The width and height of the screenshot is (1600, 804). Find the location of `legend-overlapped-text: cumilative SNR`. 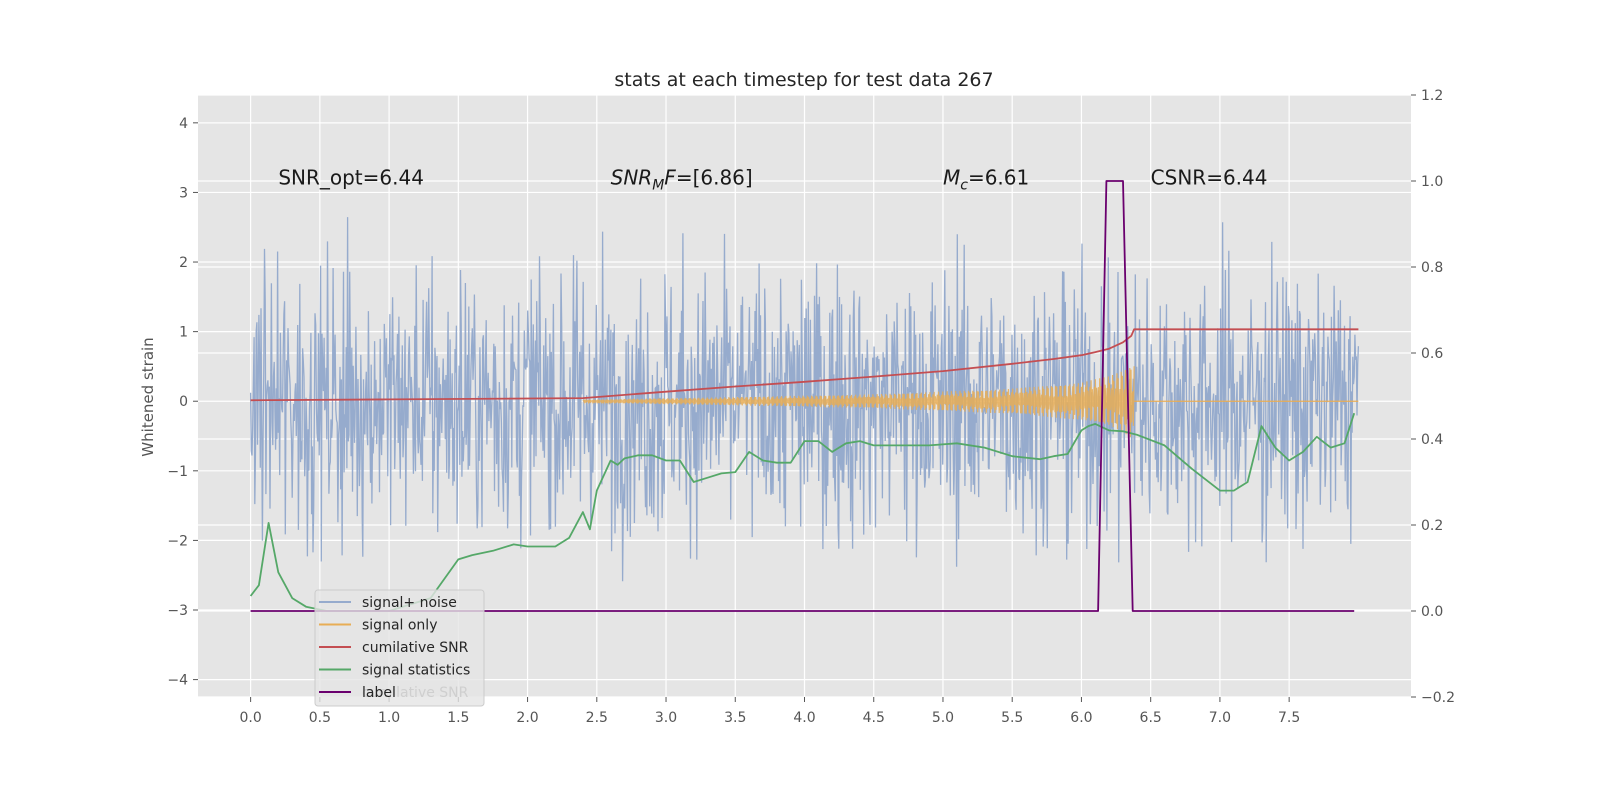

legend-overlapped-text: cumilative SNR is located at coordinates (415, 693).